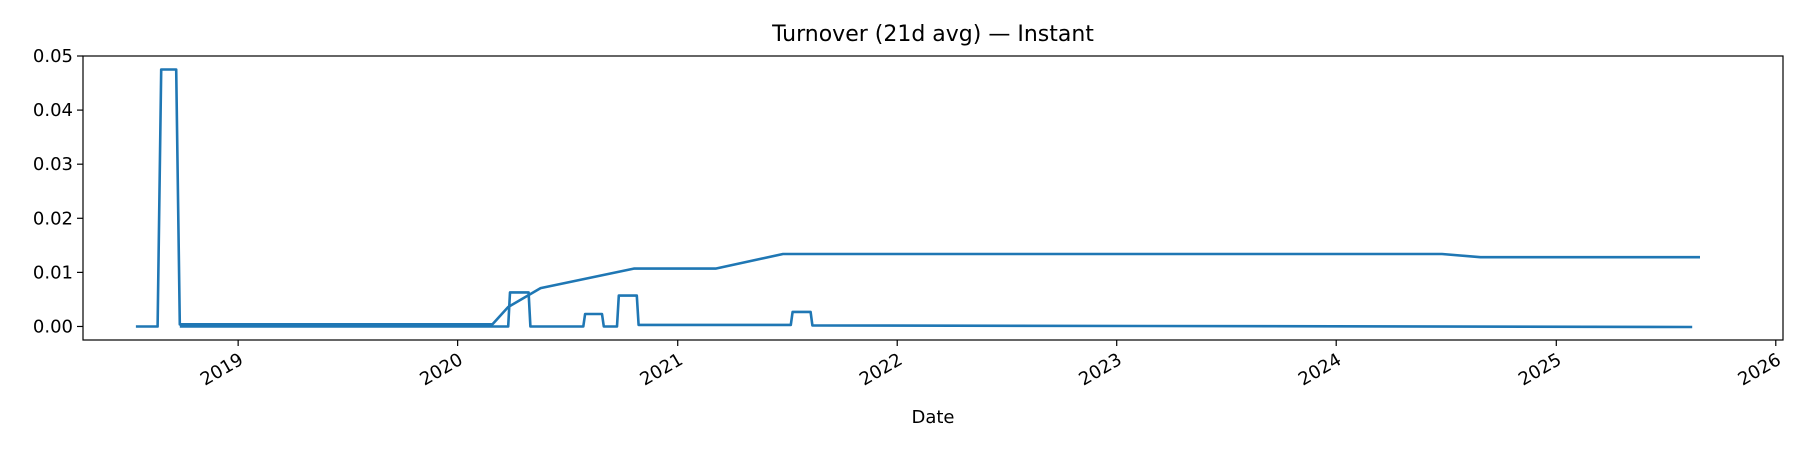 The height and width of the screenshot is (454, 1800). Describe the element at coordinates (881, 369) in the screenshot. I see `x-tick-label: 2022` at that location.